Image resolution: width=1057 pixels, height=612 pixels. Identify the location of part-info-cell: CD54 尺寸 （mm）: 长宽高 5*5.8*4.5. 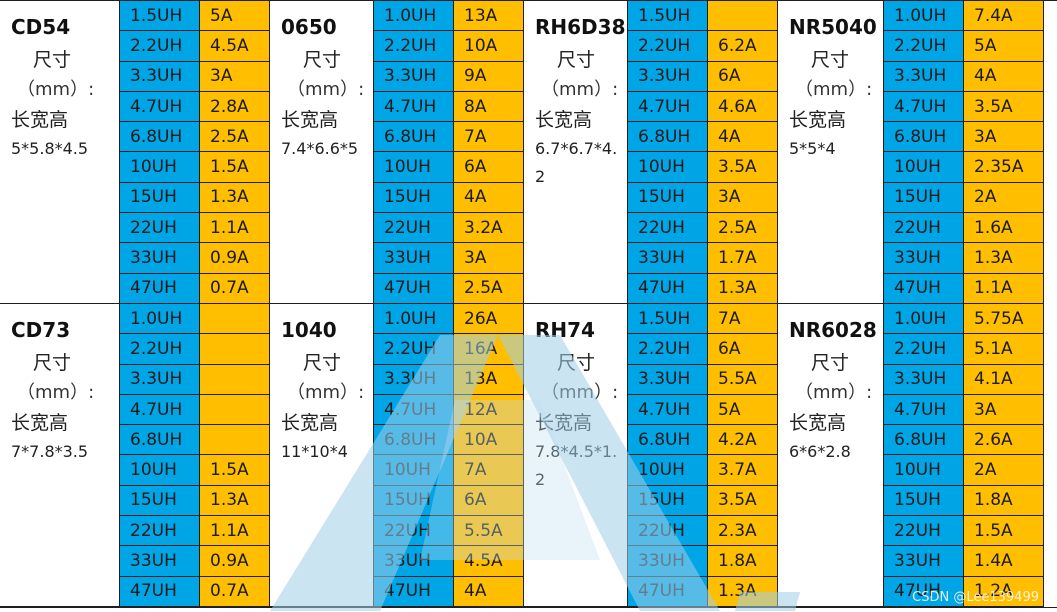
(60, 152).